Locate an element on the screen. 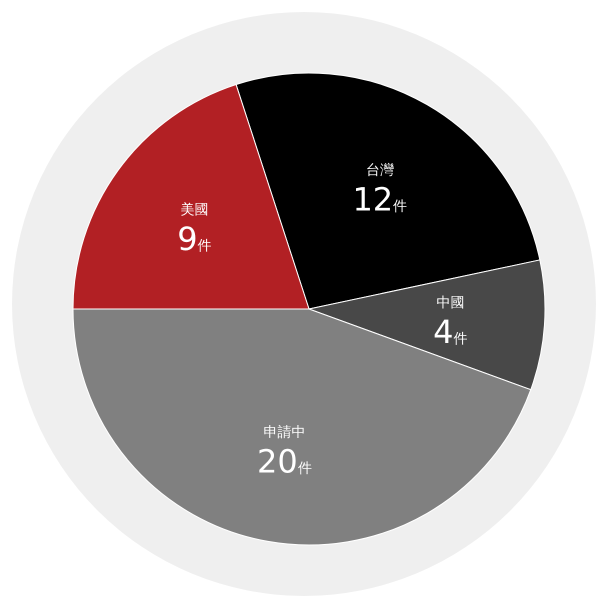 Image resolution: width=610 pixels, height=610 pixels. data-label: 20件 is located at coordinates (284, 461).